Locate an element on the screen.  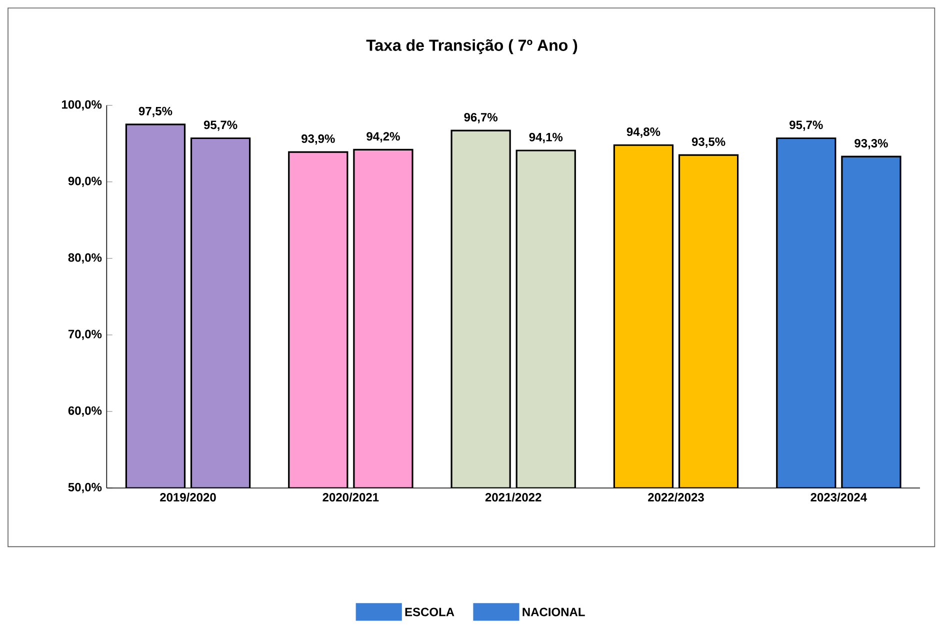
y-tick-label: 100,0% is located at coordinates (82, 105).